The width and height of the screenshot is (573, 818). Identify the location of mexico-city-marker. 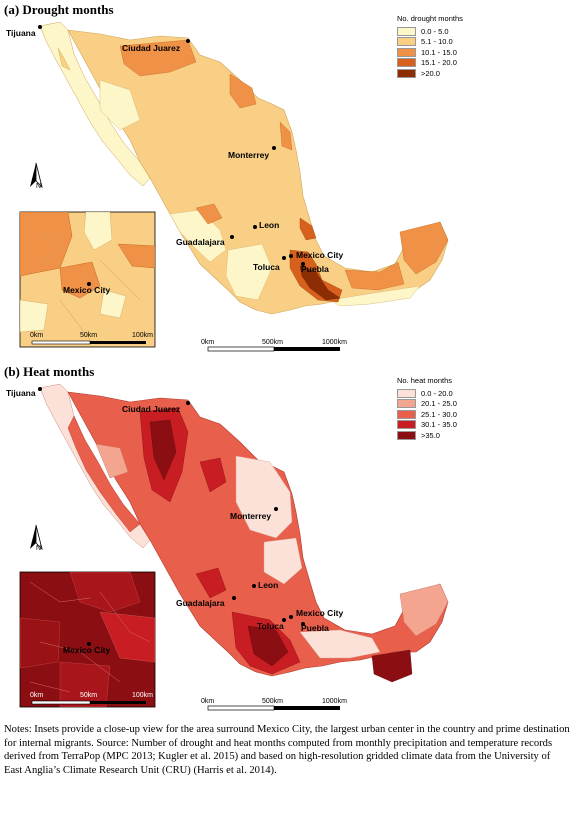
(291, 256).